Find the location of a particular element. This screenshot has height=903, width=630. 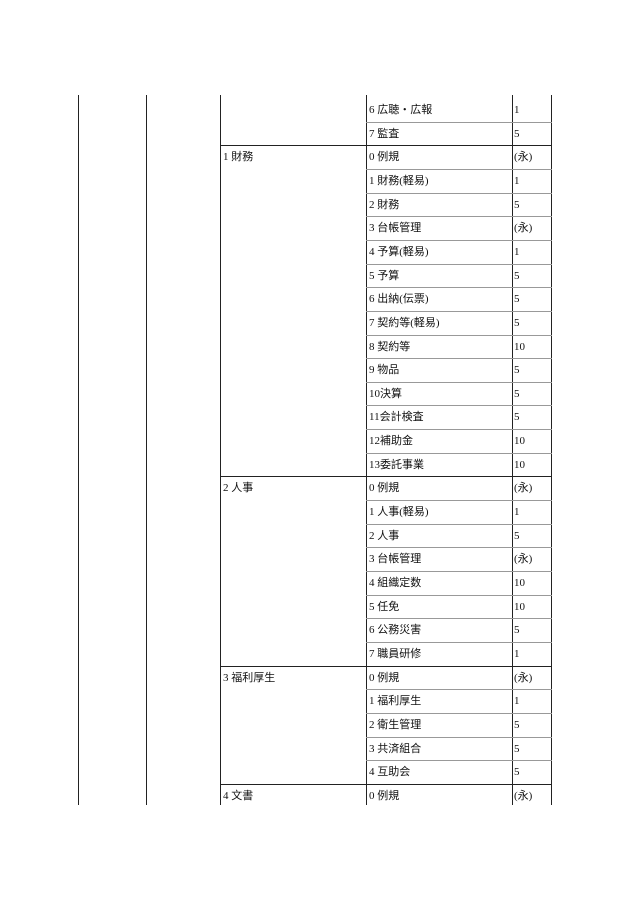

item-label: 10決算 is located at coordinates (385, 393).